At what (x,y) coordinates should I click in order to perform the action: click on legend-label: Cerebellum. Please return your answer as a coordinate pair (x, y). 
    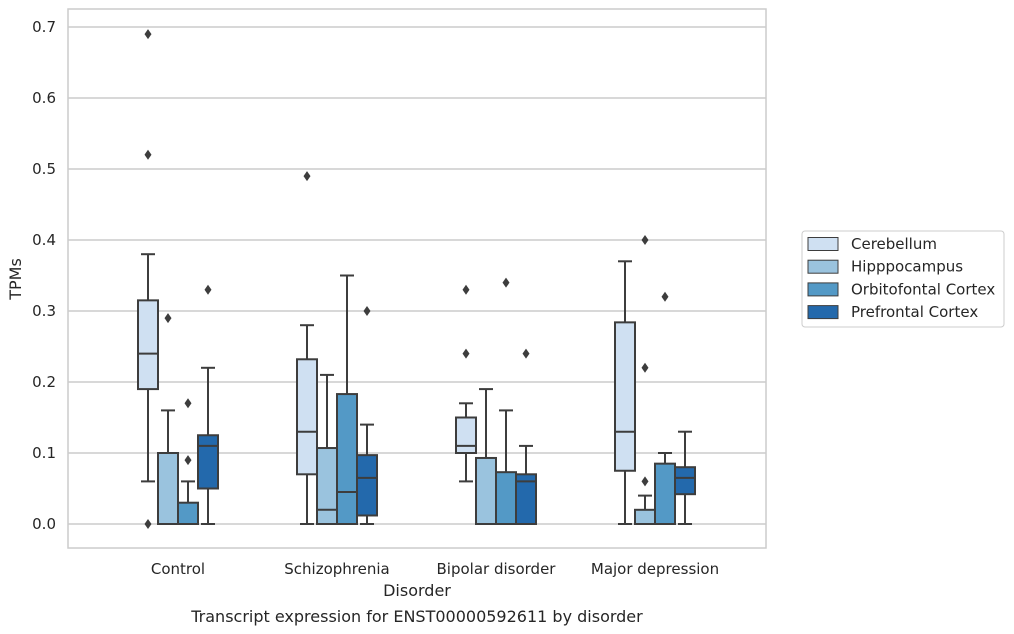
    Looking at the image, I should click on (894, 244).